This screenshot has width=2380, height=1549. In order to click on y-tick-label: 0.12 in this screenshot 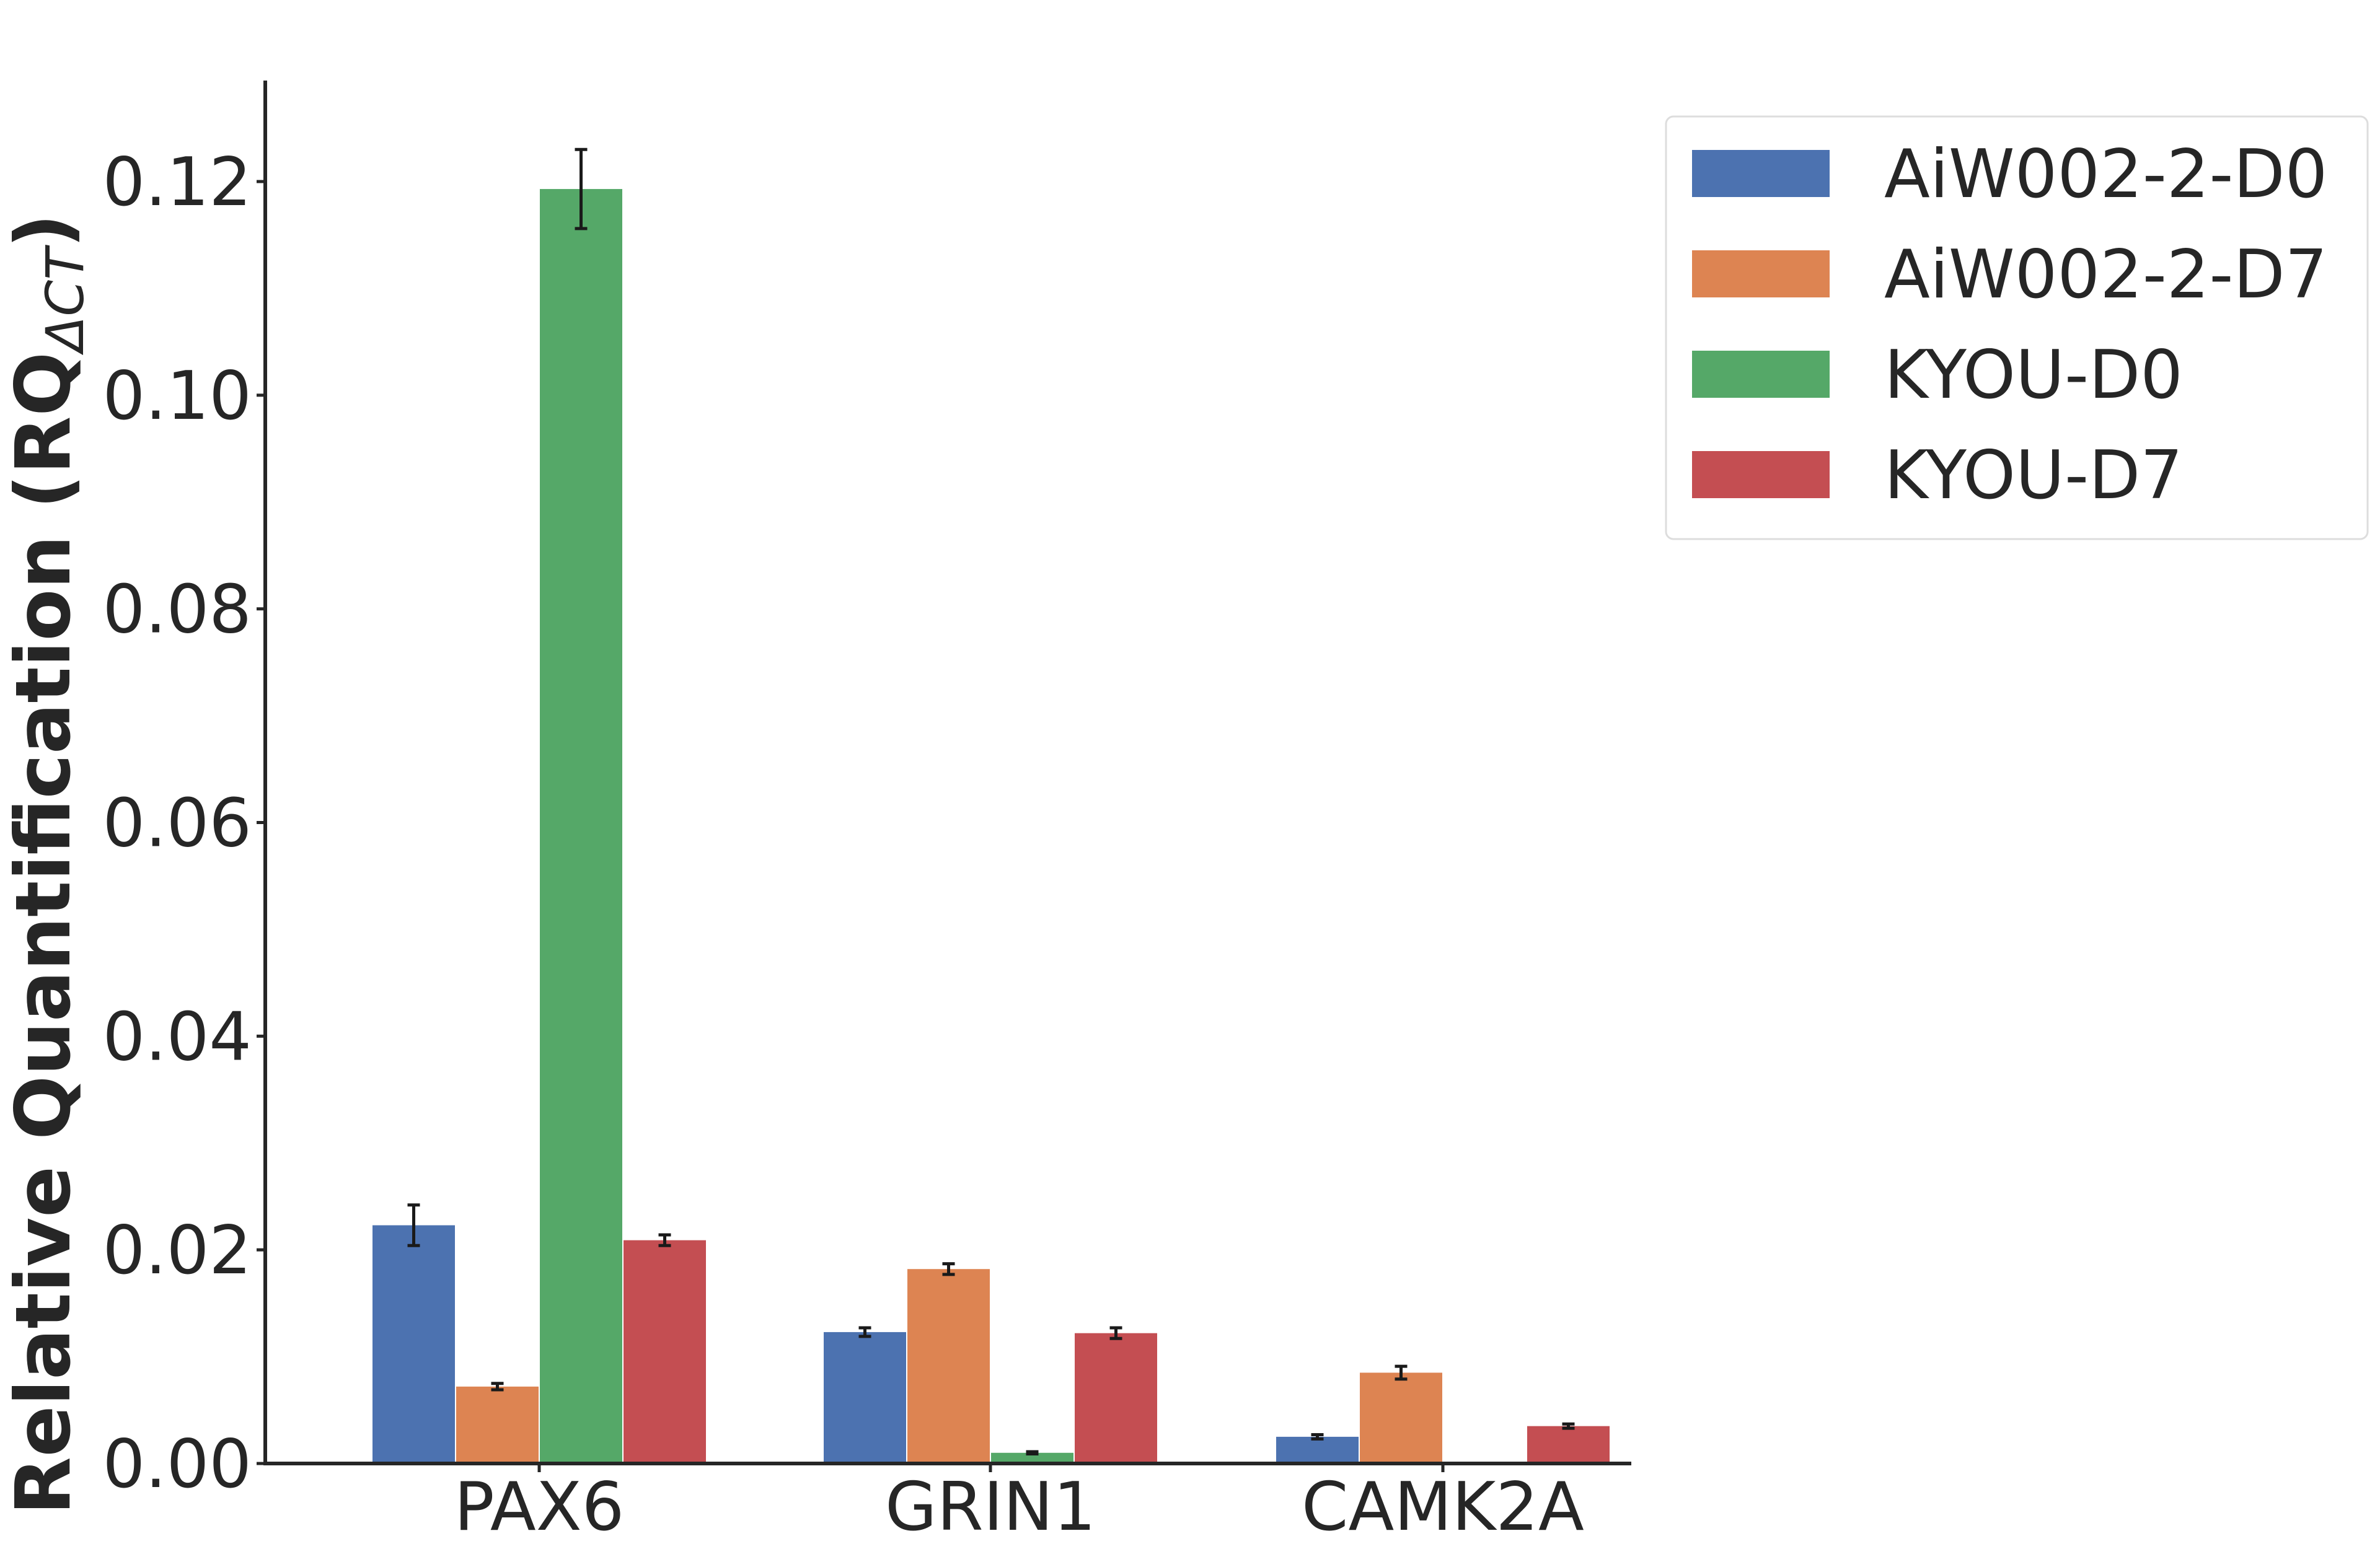, I will do `click(177, 182)`.